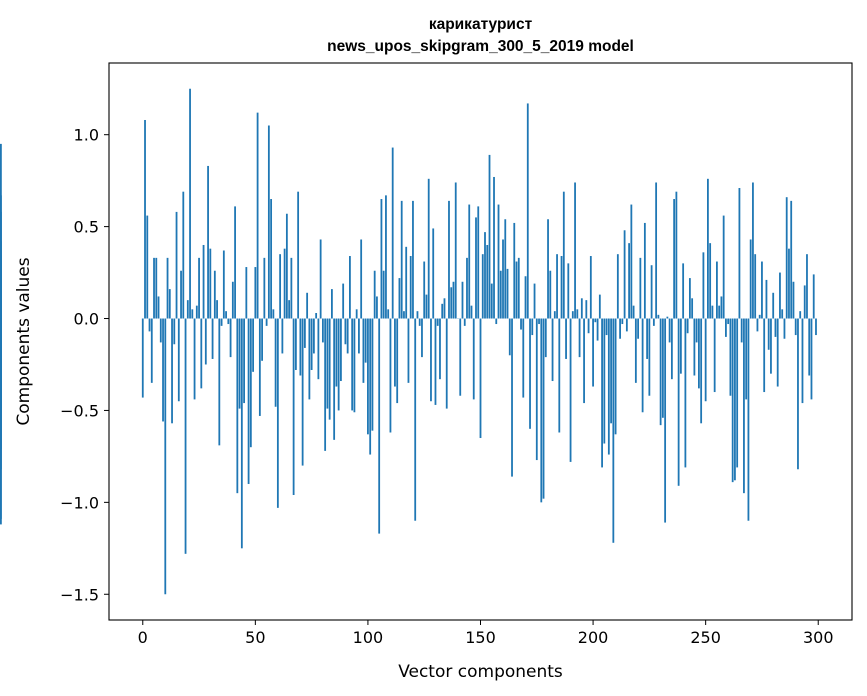  I want to click on y-tick-label: −1.0, so click(79, 502).